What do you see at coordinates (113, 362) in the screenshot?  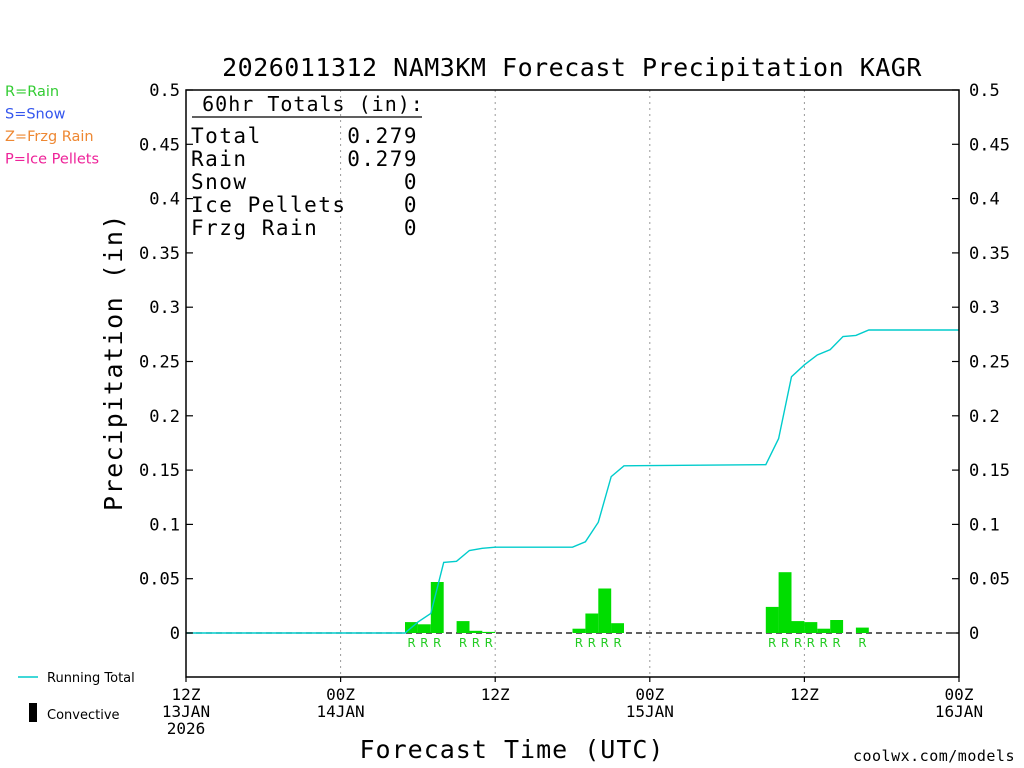 I see `y-axis-label: Precipitation (in)` at bounding box center [113, 362].